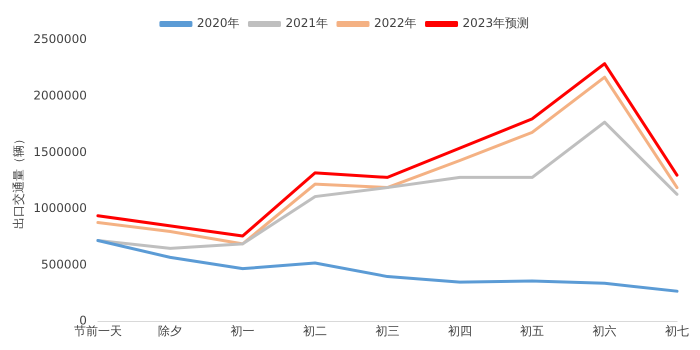 This screenshot has height=350, width=700. Describe the element at coordinates (395, 23) in the screenshot. I see `legend-label: 2022年` at that location.